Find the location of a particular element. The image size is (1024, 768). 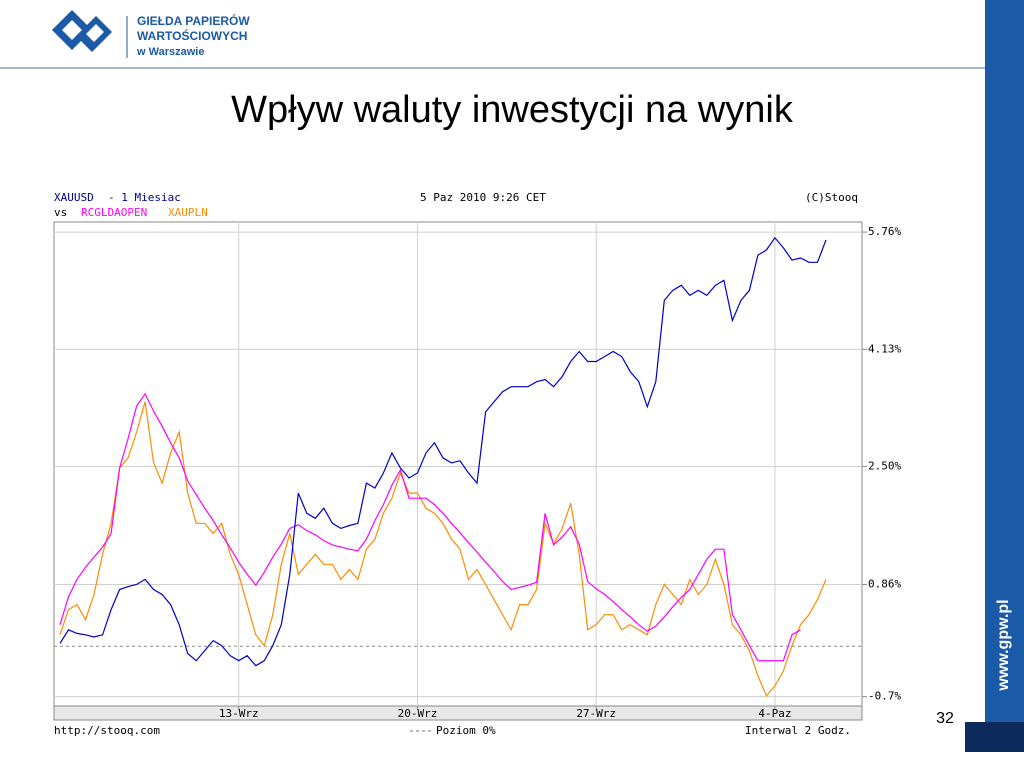

logo-text: w Warszawie is located at coordinates (170, 52).